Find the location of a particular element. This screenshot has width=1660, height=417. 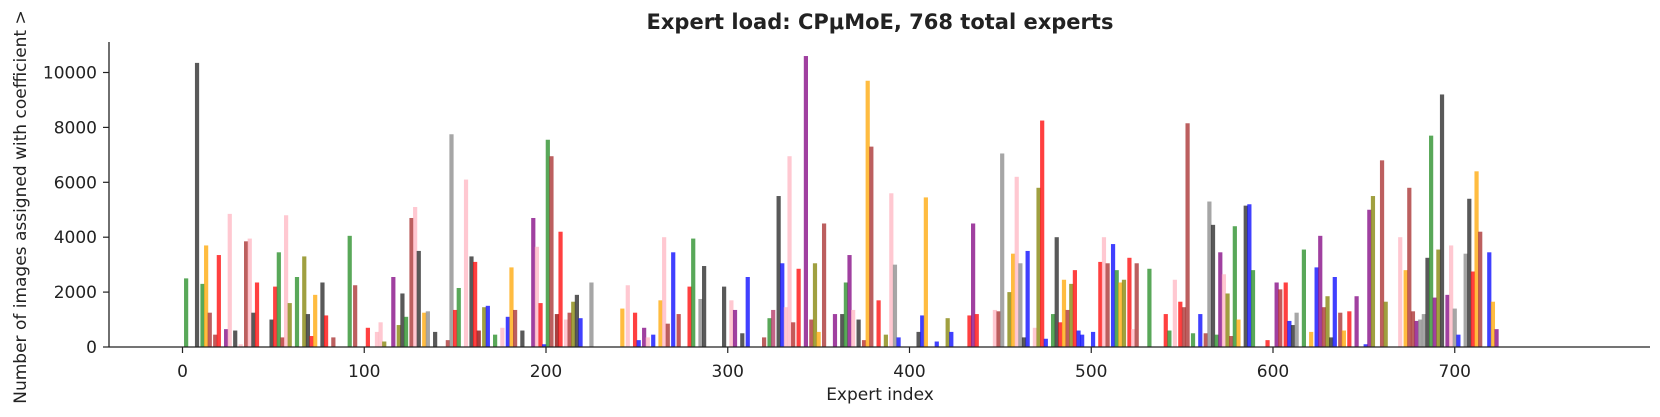

y-tick-label-6000: 6000 is located at coordinates (75, 183).